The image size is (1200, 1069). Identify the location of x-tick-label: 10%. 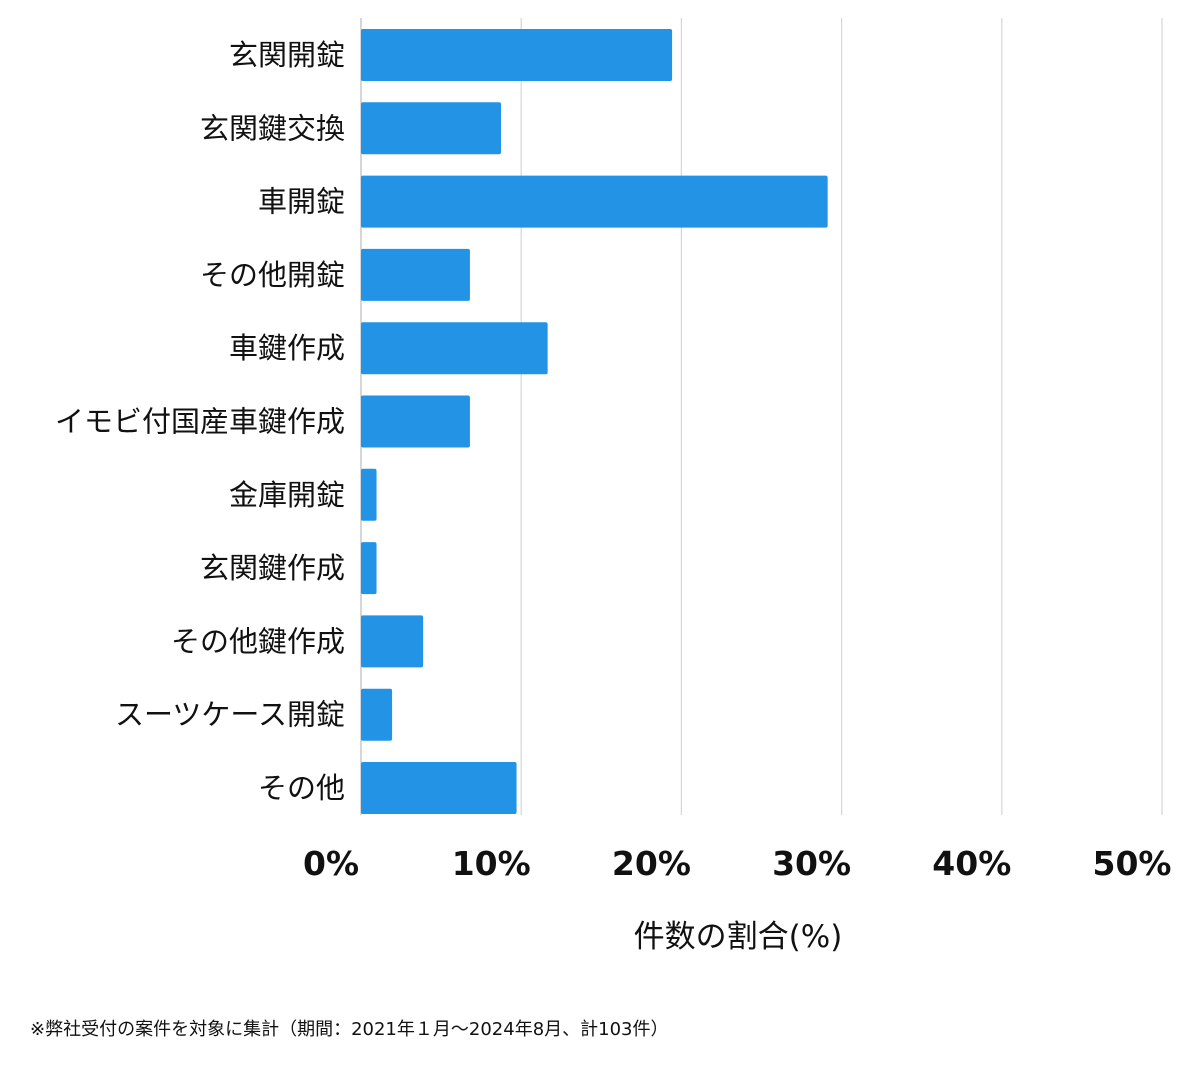
(491, 863).